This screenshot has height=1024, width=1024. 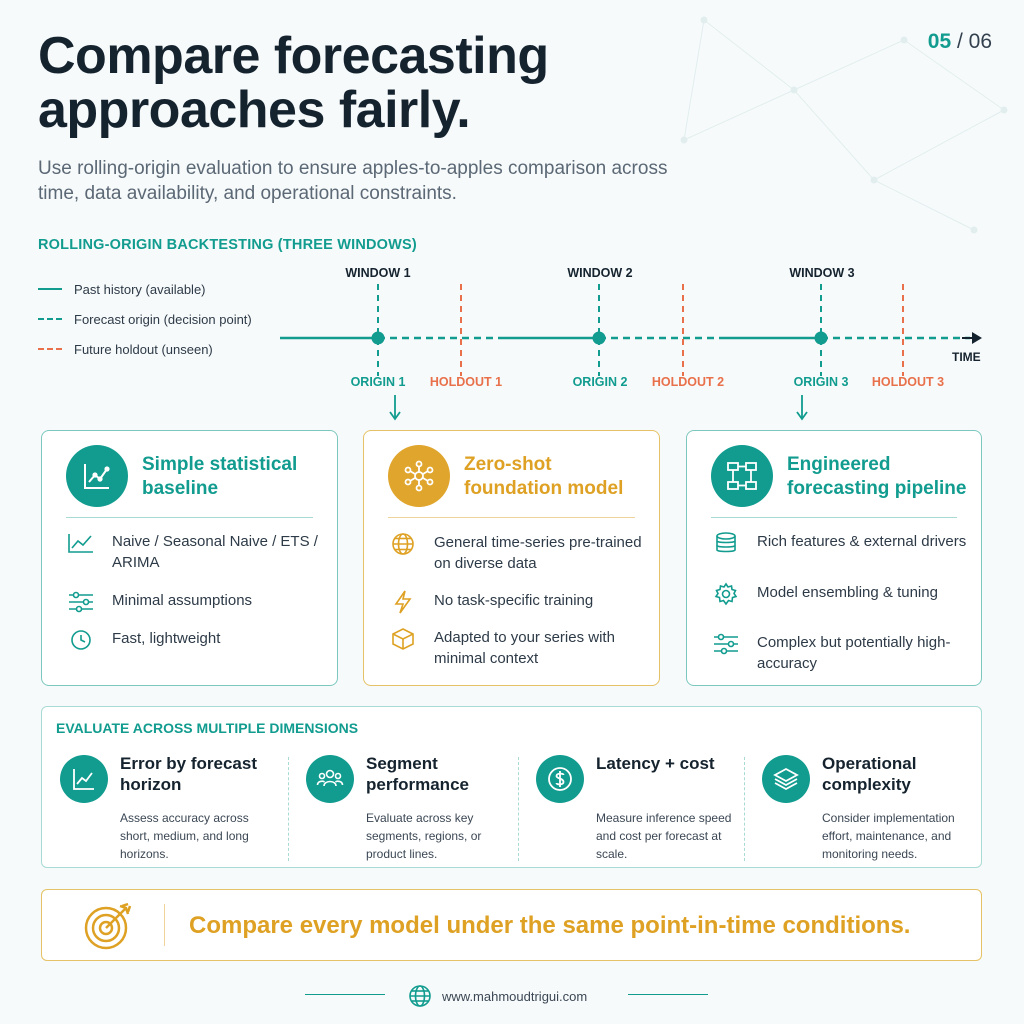 I want to click on feature-item: Complex but potentially high-accuracy, so click(x=839, y=653).